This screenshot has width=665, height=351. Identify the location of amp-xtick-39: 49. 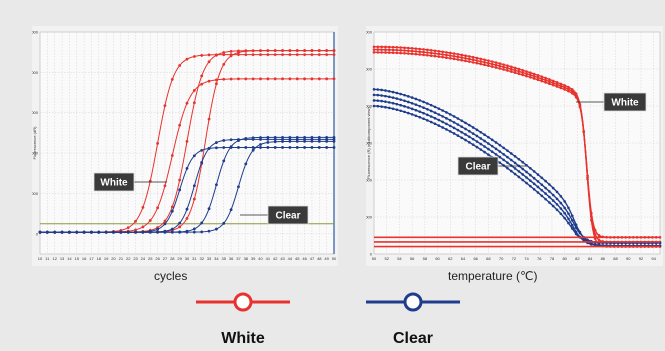
(326, 258).